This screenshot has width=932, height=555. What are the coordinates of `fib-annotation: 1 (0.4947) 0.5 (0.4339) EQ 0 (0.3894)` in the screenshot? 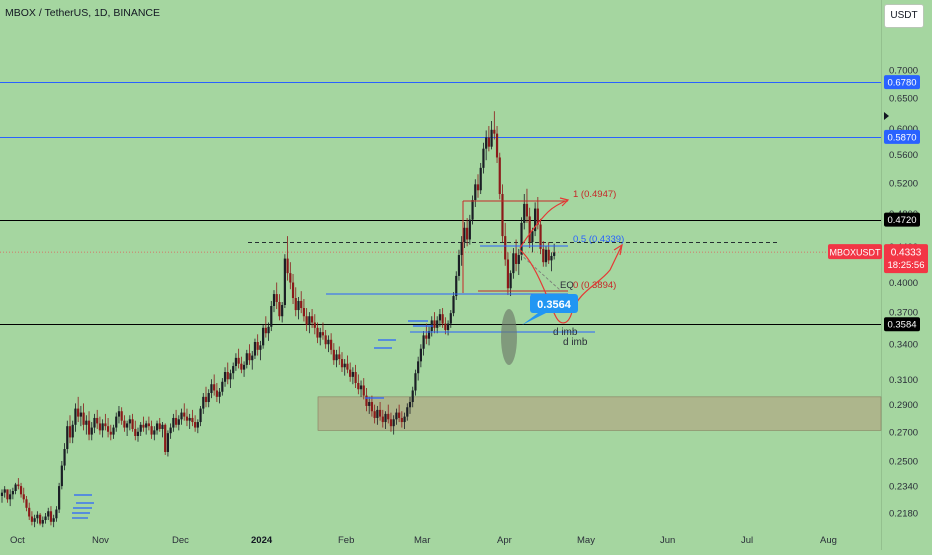 It's located at (543, 241).